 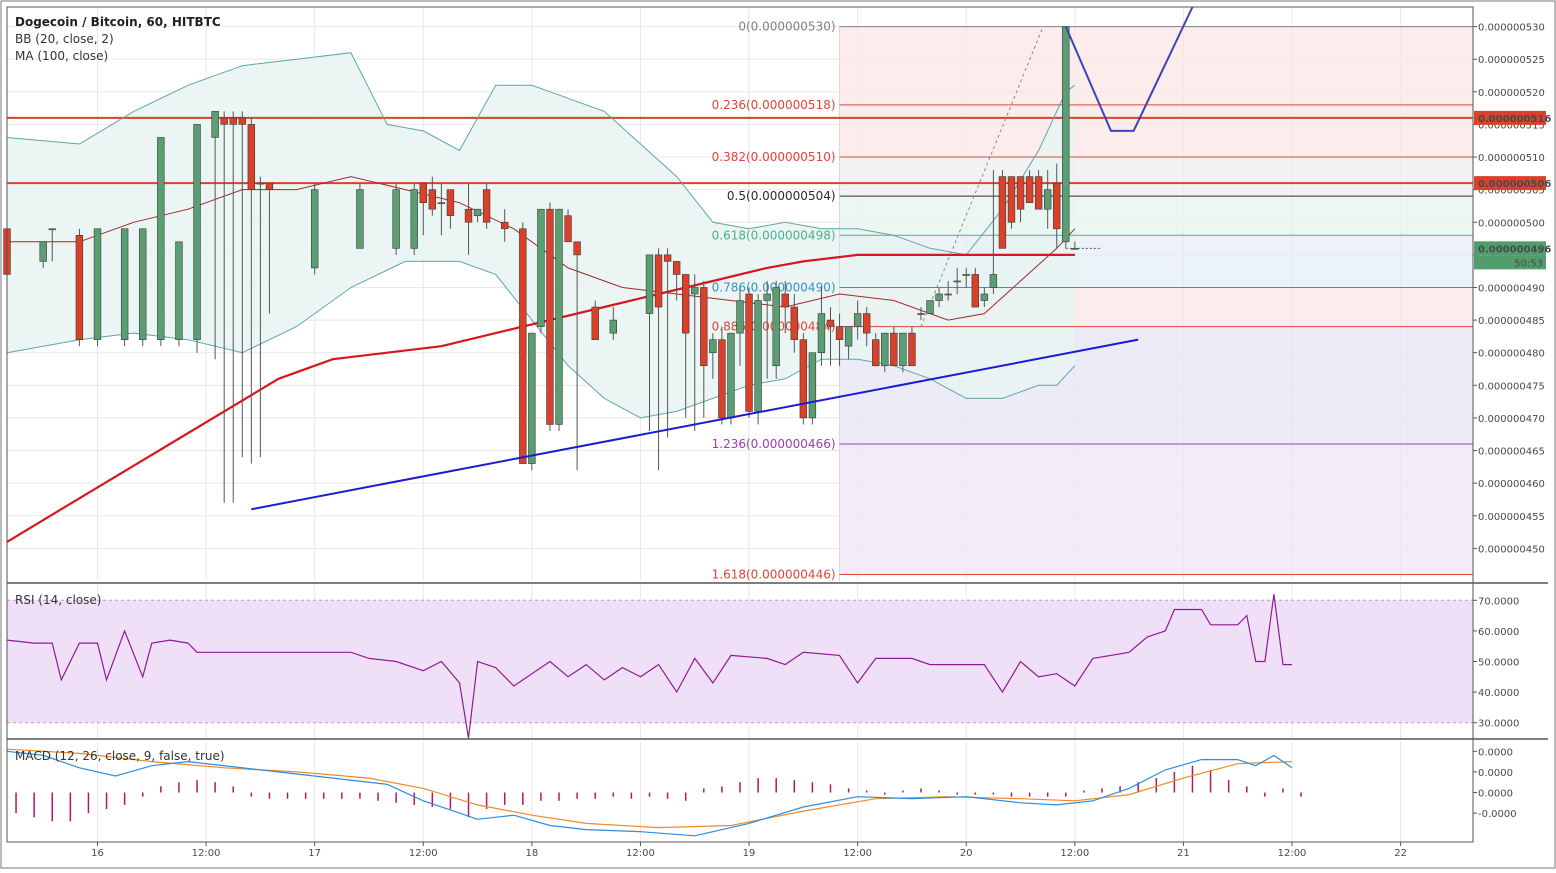 What do you see at coordinates (64, 39) in the screenshot?
I see `bb-legend: BB (20, close, 2)` at bounding box center [64, 39].